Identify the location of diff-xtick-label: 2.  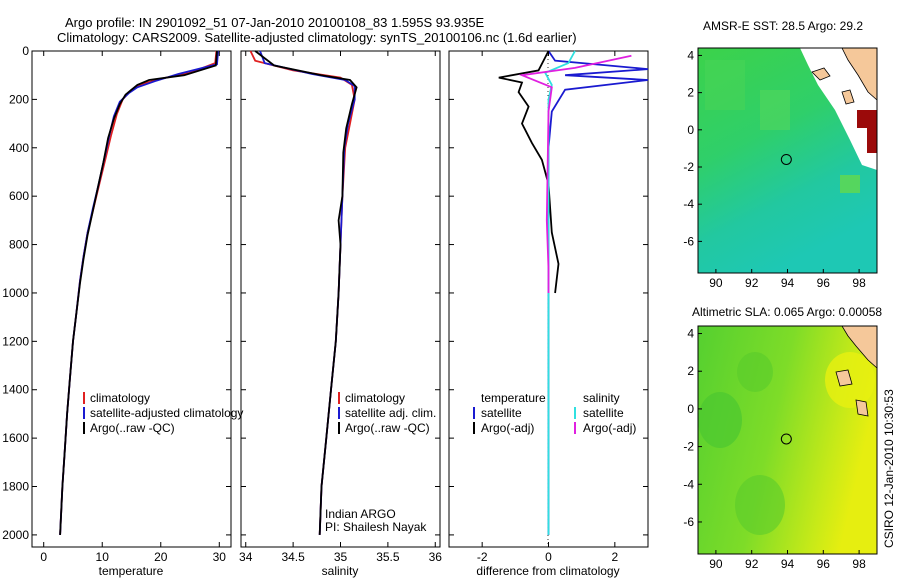
(614, 557).